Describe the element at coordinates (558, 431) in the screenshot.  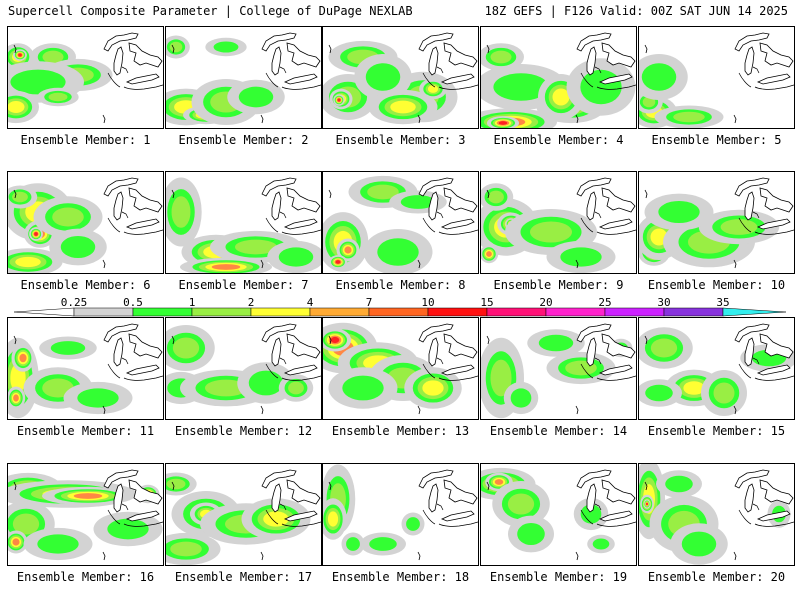
I see `ensemble-member-label: Ensemble Member: 14` at that location.